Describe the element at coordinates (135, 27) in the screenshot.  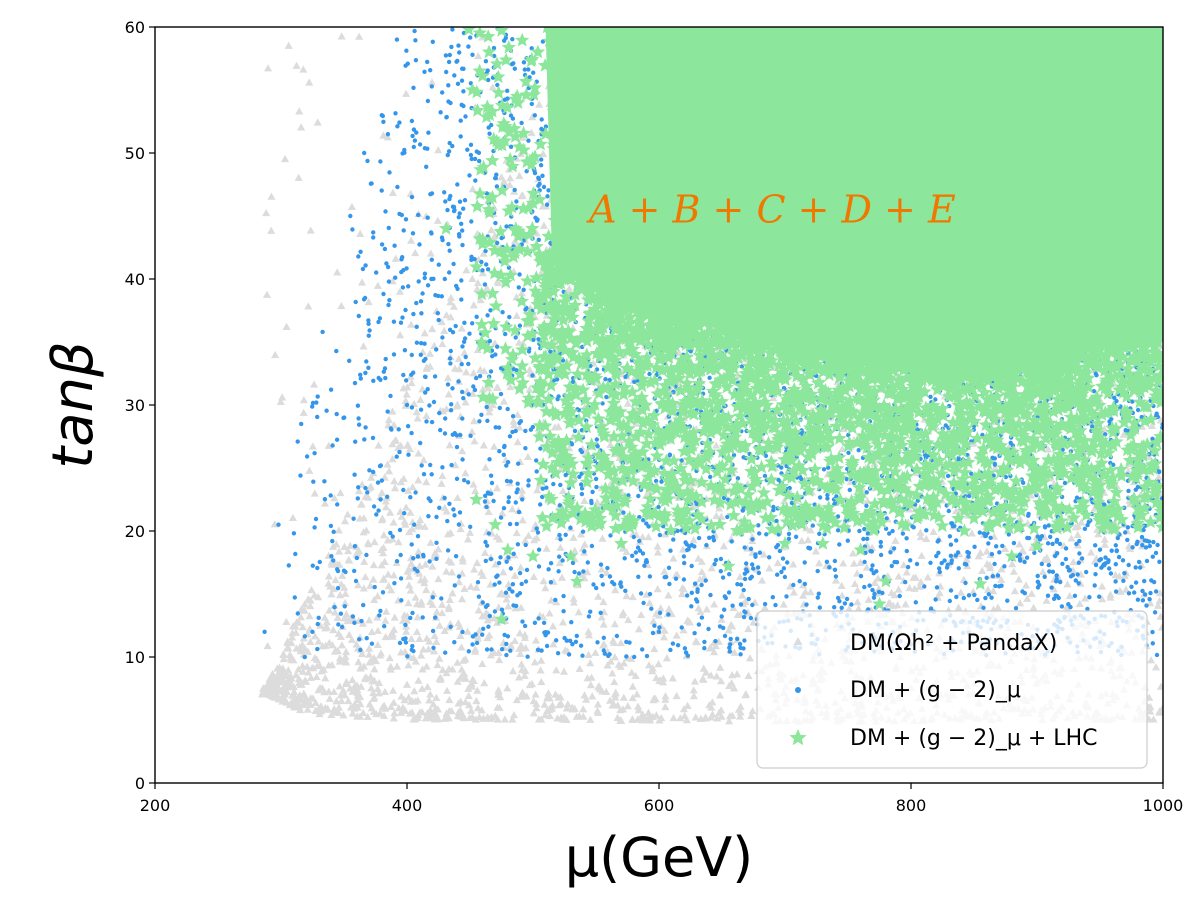
I see `y-tick-label: 60` at that location.